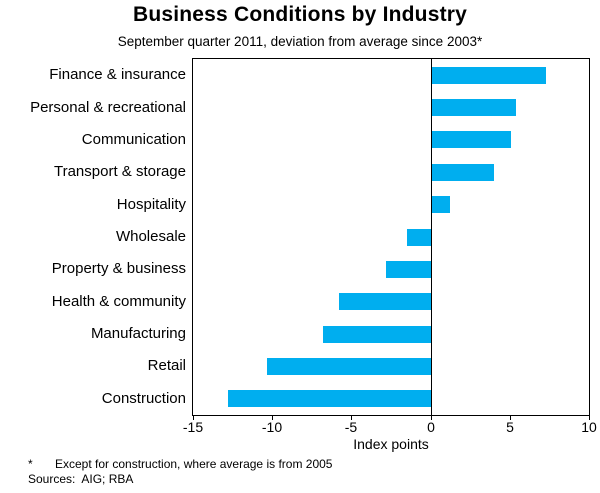 The width and height of the screenshot is (600, 493). What do you see at coordinates (108, 107) in the screenshot?
I see `category-label: Personal & recreational` at bounding box center [108, 107].